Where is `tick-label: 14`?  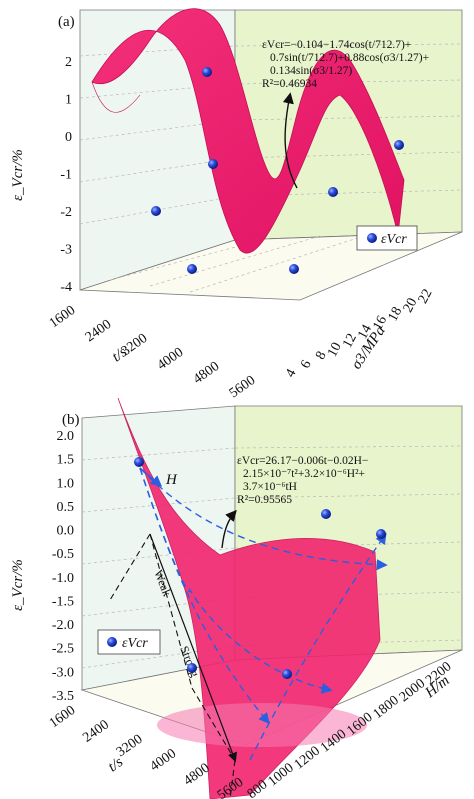 tick-label: 14 is located at coordinates (365, 331).